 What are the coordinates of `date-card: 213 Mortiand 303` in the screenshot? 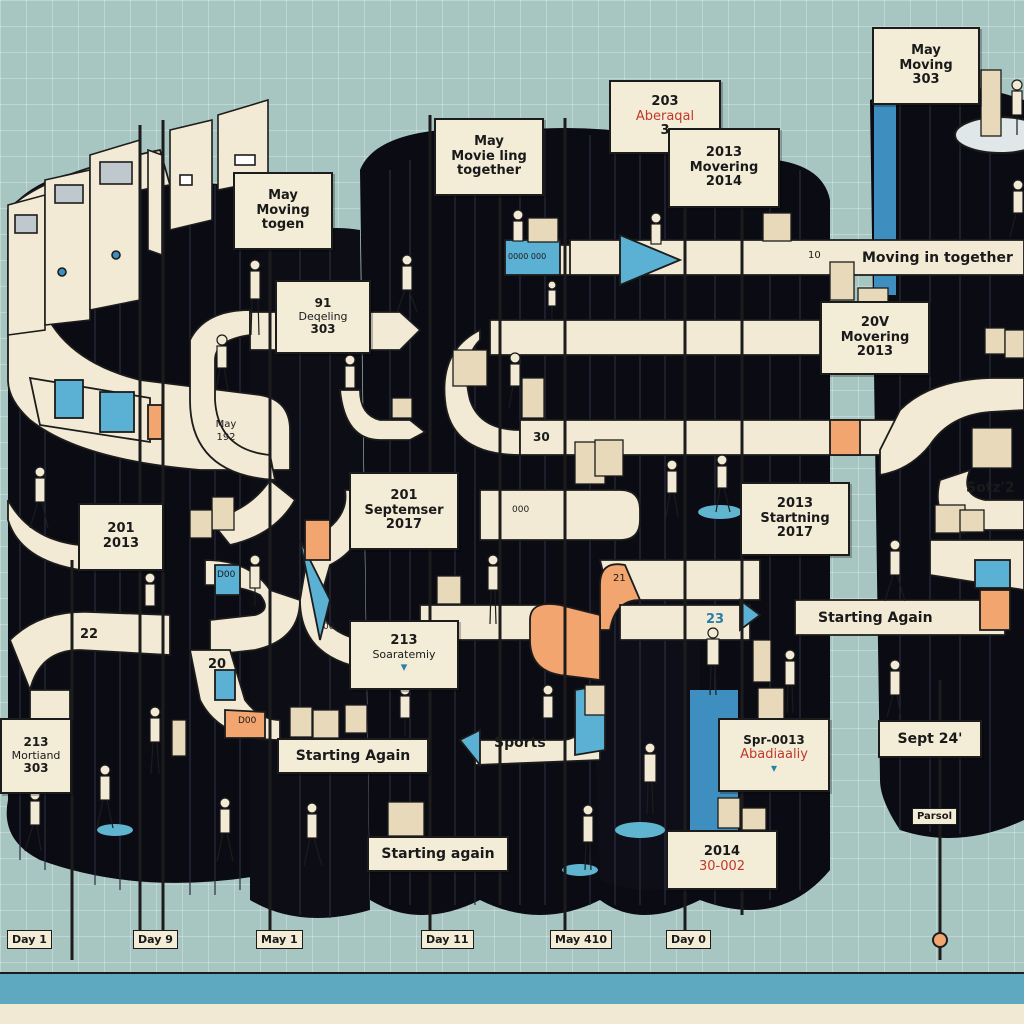 It's located at (36, 756).